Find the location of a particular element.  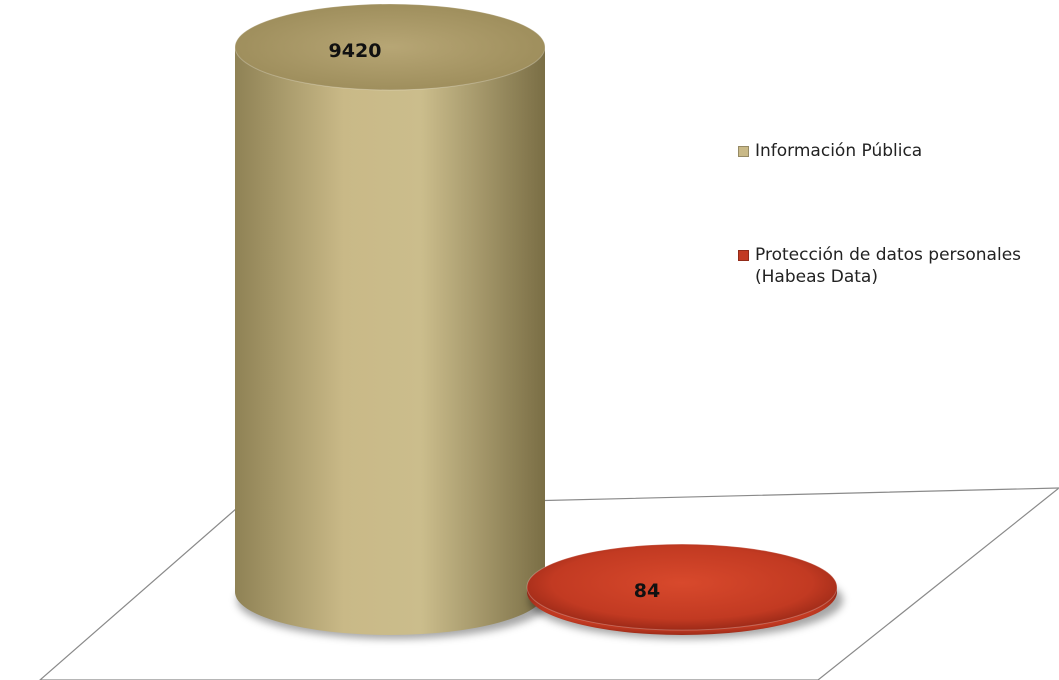

legend-label: Información Pública is located at coordinates (839, 151).